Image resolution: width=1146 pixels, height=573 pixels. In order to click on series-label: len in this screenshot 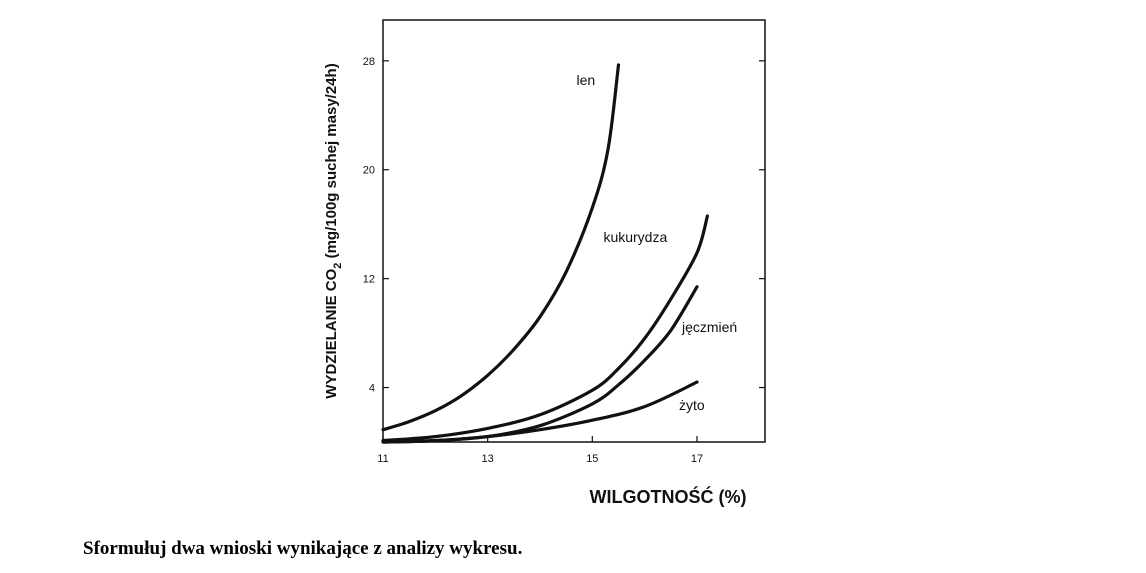, I will do `click(585, 80)`.